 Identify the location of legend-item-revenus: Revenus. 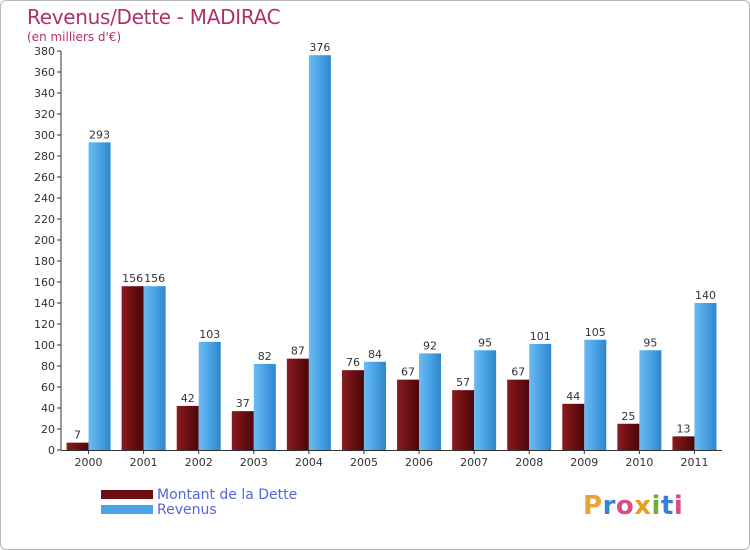
(199, 509).